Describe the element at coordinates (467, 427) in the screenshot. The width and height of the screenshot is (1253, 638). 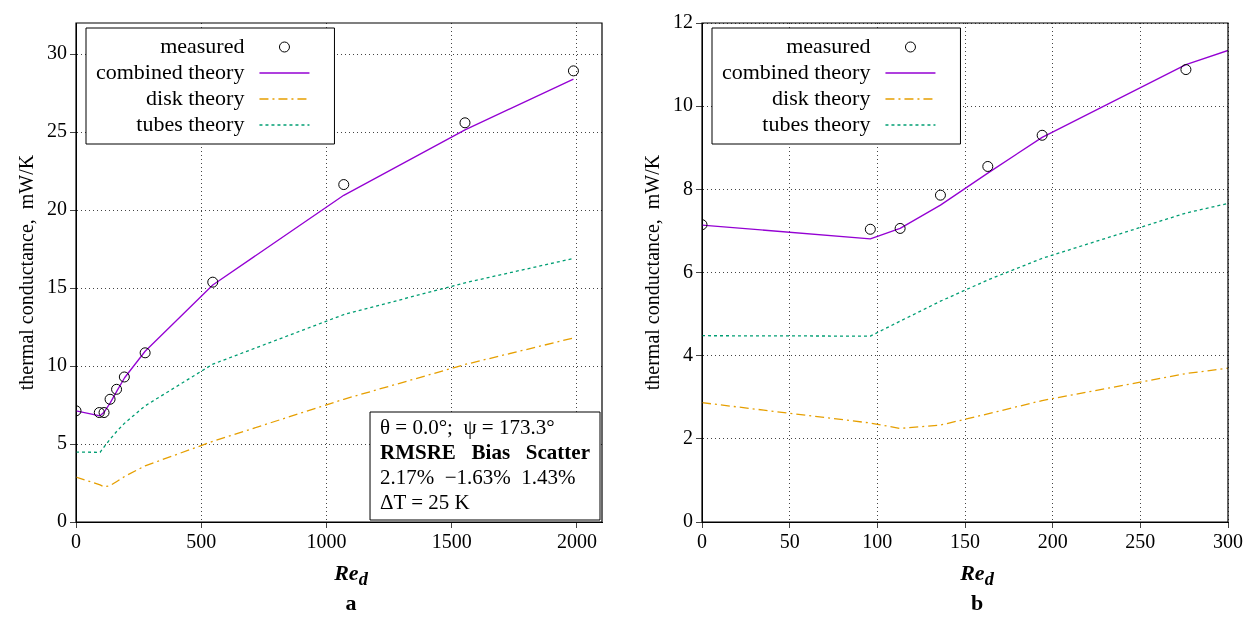
I see `annotation: θ = 0.0°; ψ = 173.3°` at that location.